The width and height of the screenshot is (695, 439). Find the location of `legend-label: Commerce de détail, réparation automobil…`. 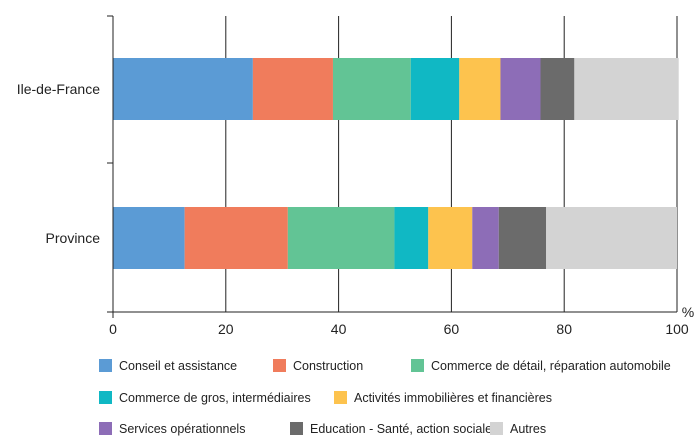

legend-label: Commerce de détail, réparation automobil… is located at coordinates (551, 366).